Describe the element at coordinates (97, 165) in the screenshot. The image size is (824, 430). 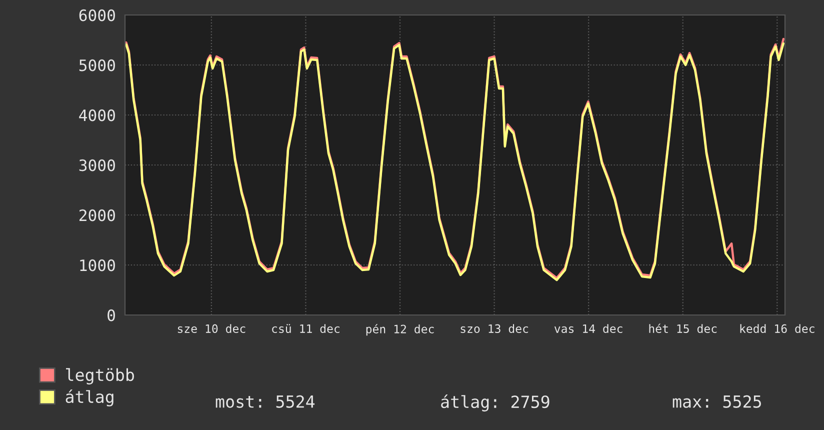
I see `y-tick-label: 3000` at that location.